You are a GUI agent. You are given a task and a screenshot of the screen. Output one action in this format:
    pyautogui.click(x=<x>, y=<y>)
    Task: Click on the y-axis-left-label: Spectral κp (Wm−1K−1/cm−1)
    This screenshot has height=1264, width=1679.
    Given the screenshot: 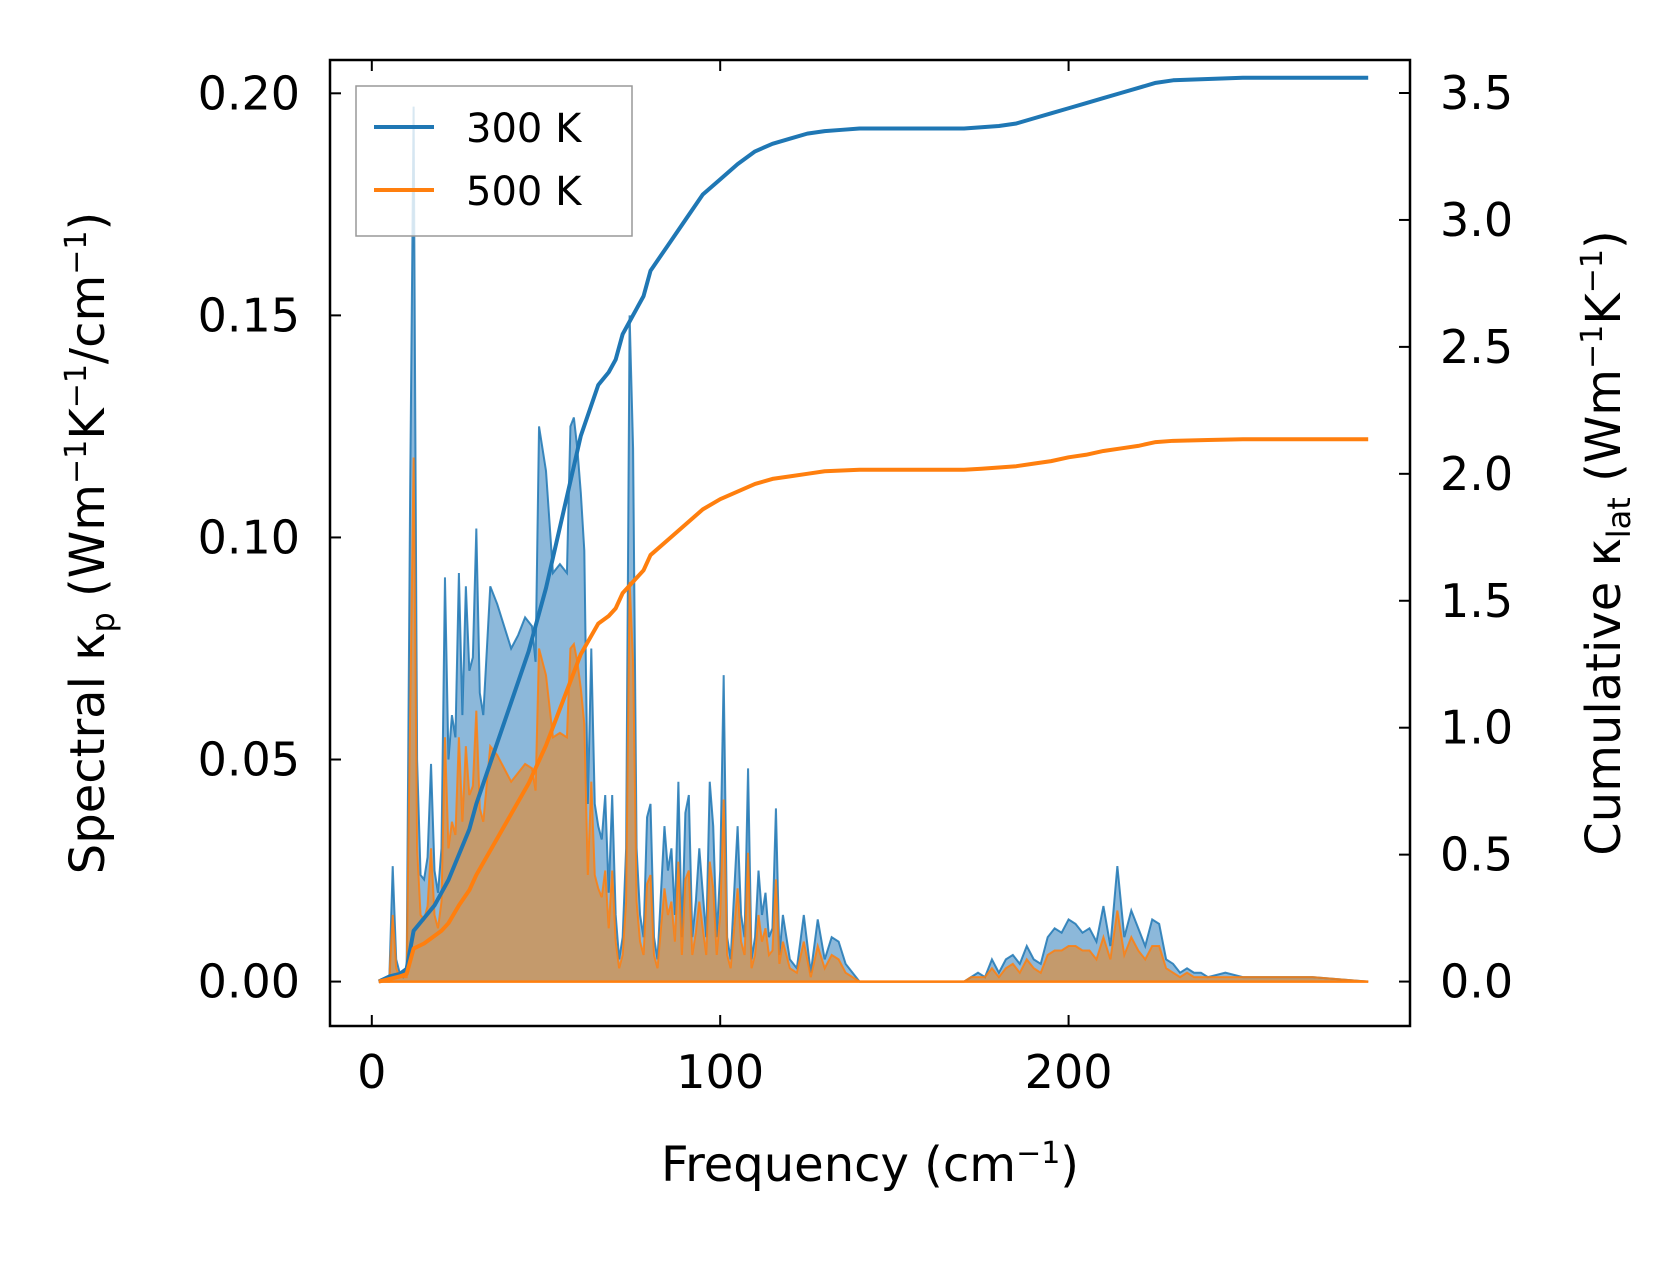 What is the action you would take?
    pyautogui.click(x=90, y=543)
    